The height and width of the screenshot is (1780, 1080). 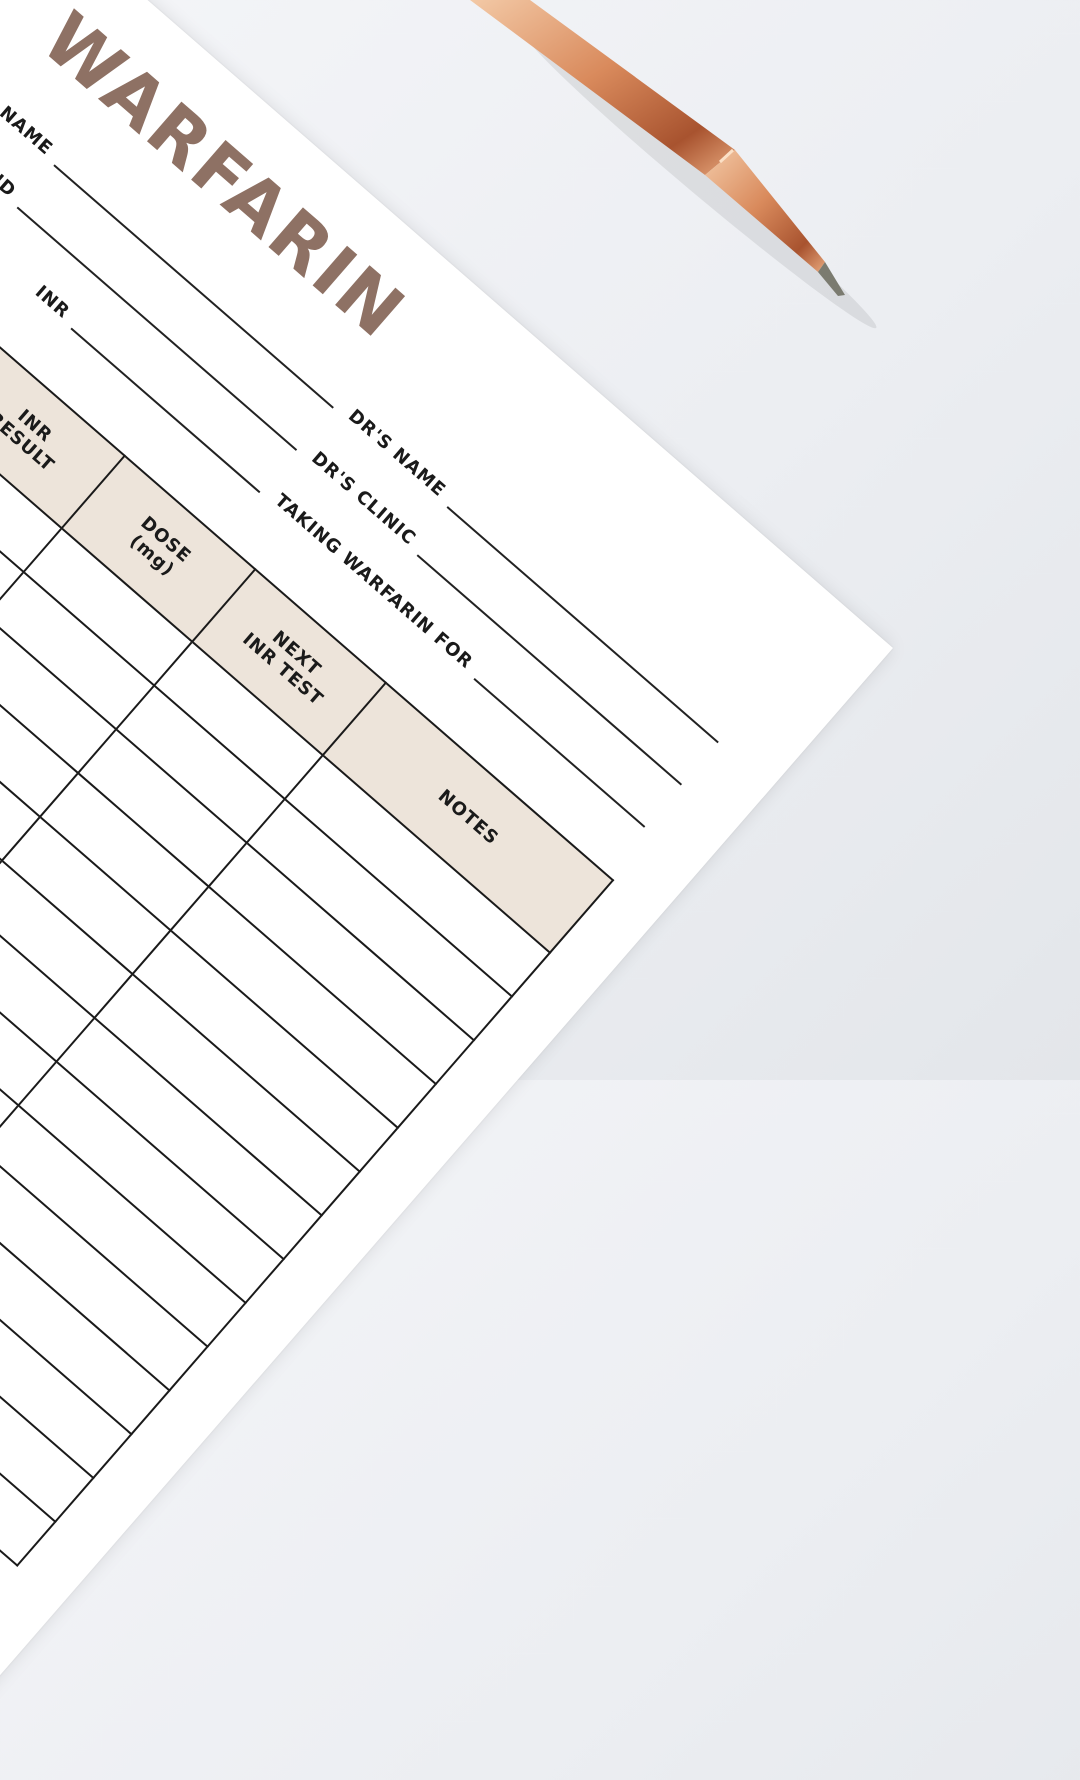 I want to click on inr-label: INR, so click(x=52, y=302).